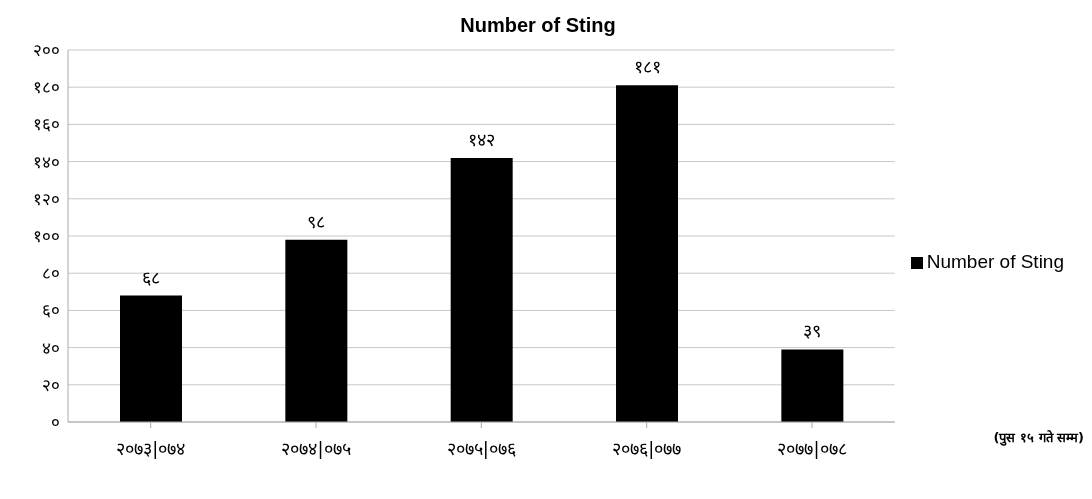  Describe the element at coordinates (812, 448) in the screenshot. I see `x-tick-label: २०७७|०७८` at that location.